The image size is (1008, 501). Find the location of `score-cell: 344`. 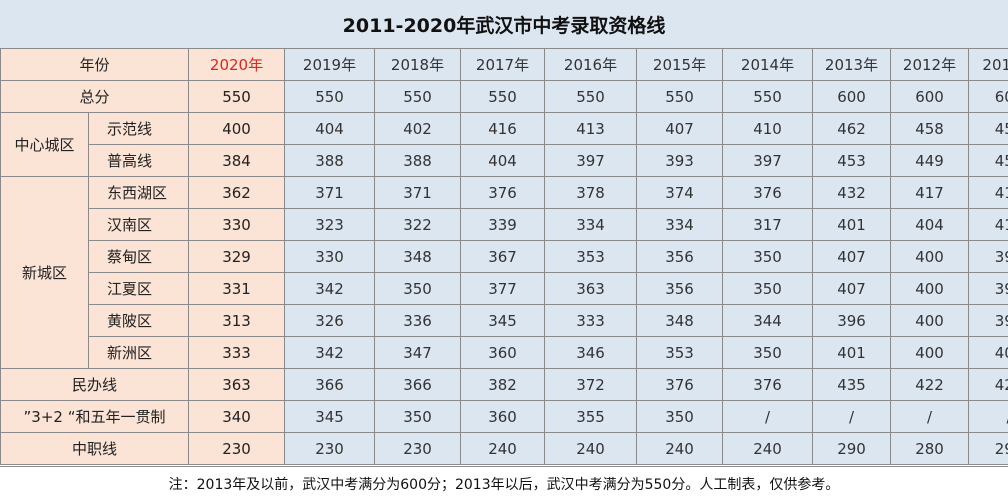

score-cell: 344 is located at coordinates (768, 321).